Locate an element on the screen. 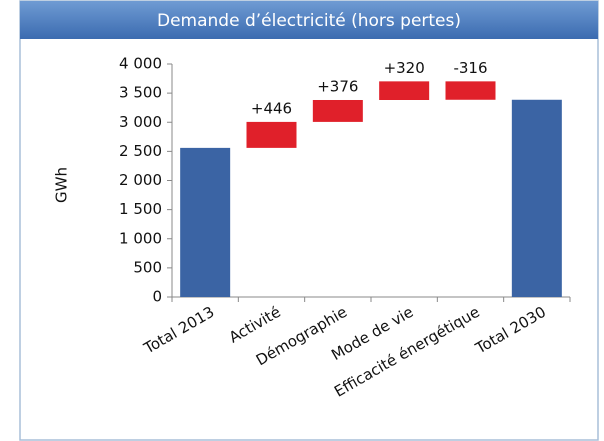 This screenshot has height=441, width=604. y-axis-label: GWh is located at coordinates (62, 185).